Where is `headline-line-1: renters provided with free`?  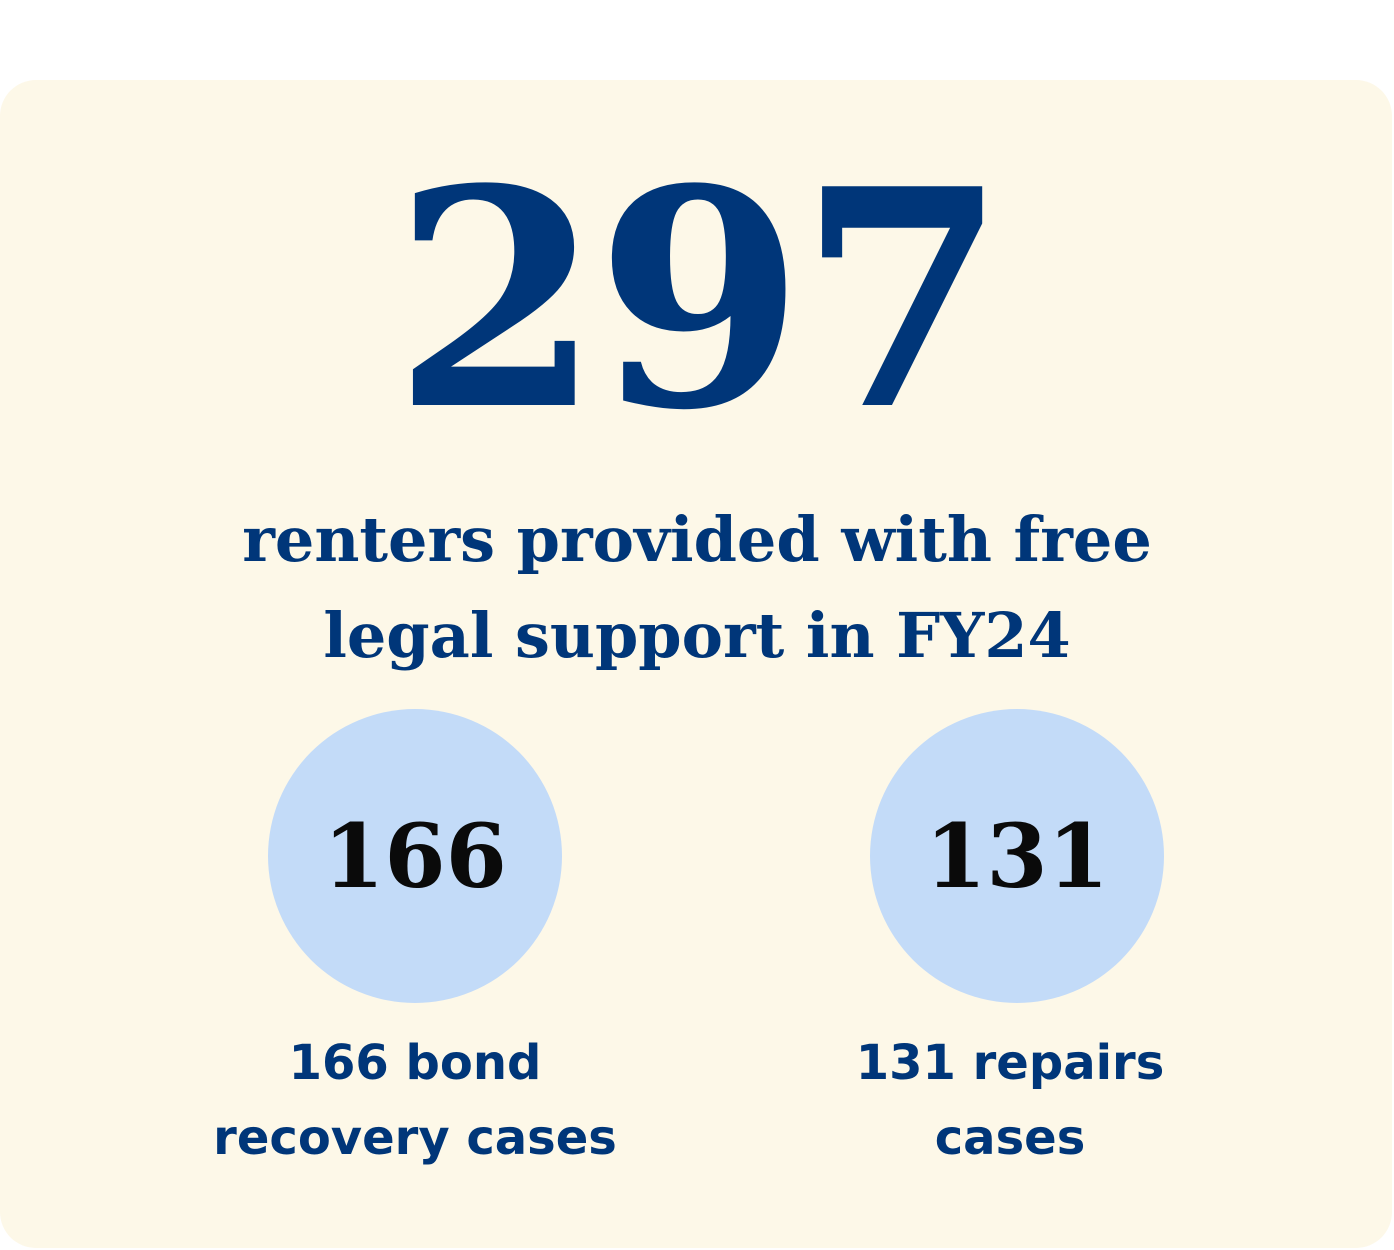 headline-line-1: renters provided with free is located at coordinates (697, 539).